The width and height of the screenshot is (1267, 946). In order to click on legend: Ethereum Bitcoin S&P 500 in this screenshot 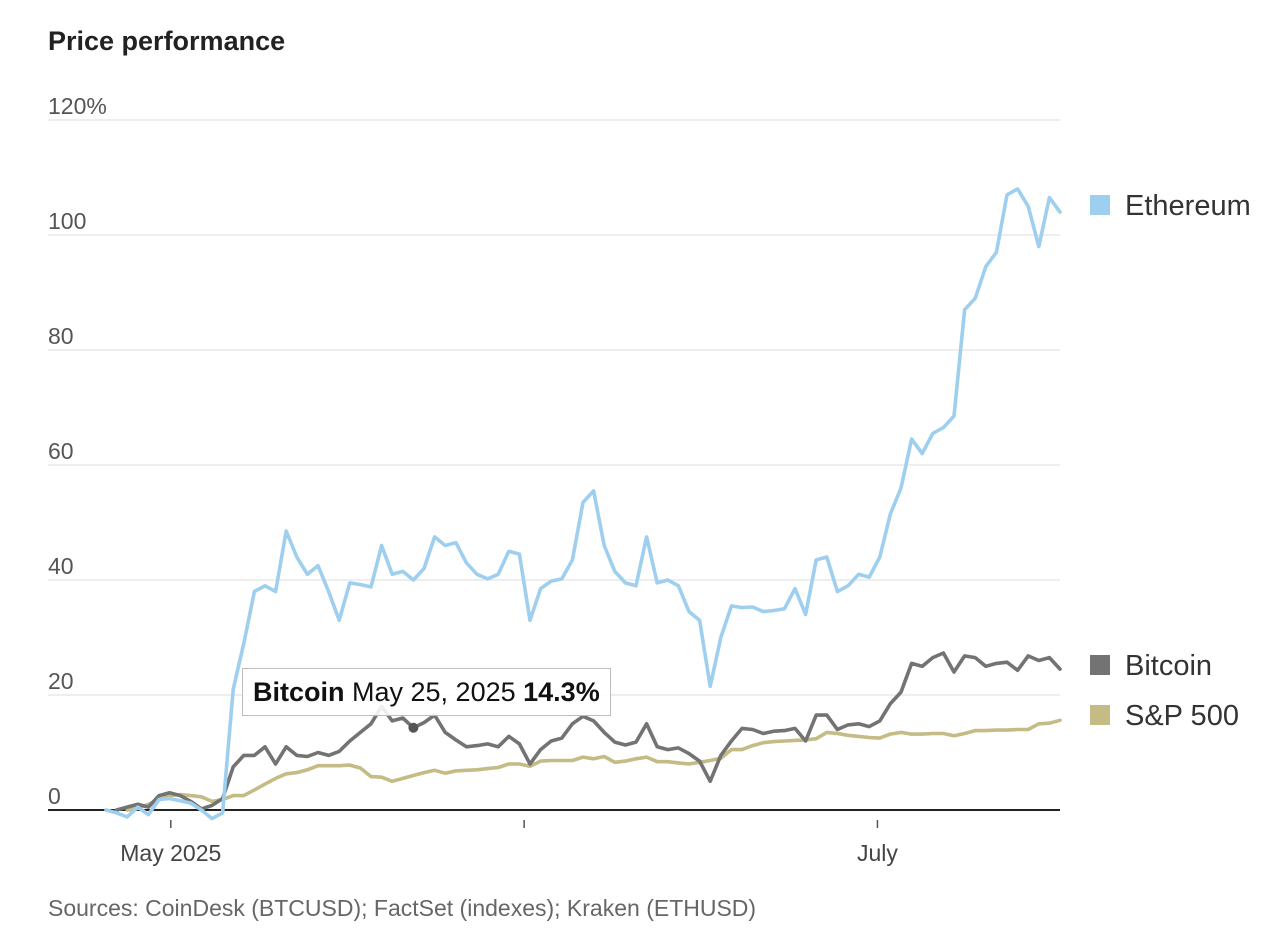, I will do `click(1170, 461)`.